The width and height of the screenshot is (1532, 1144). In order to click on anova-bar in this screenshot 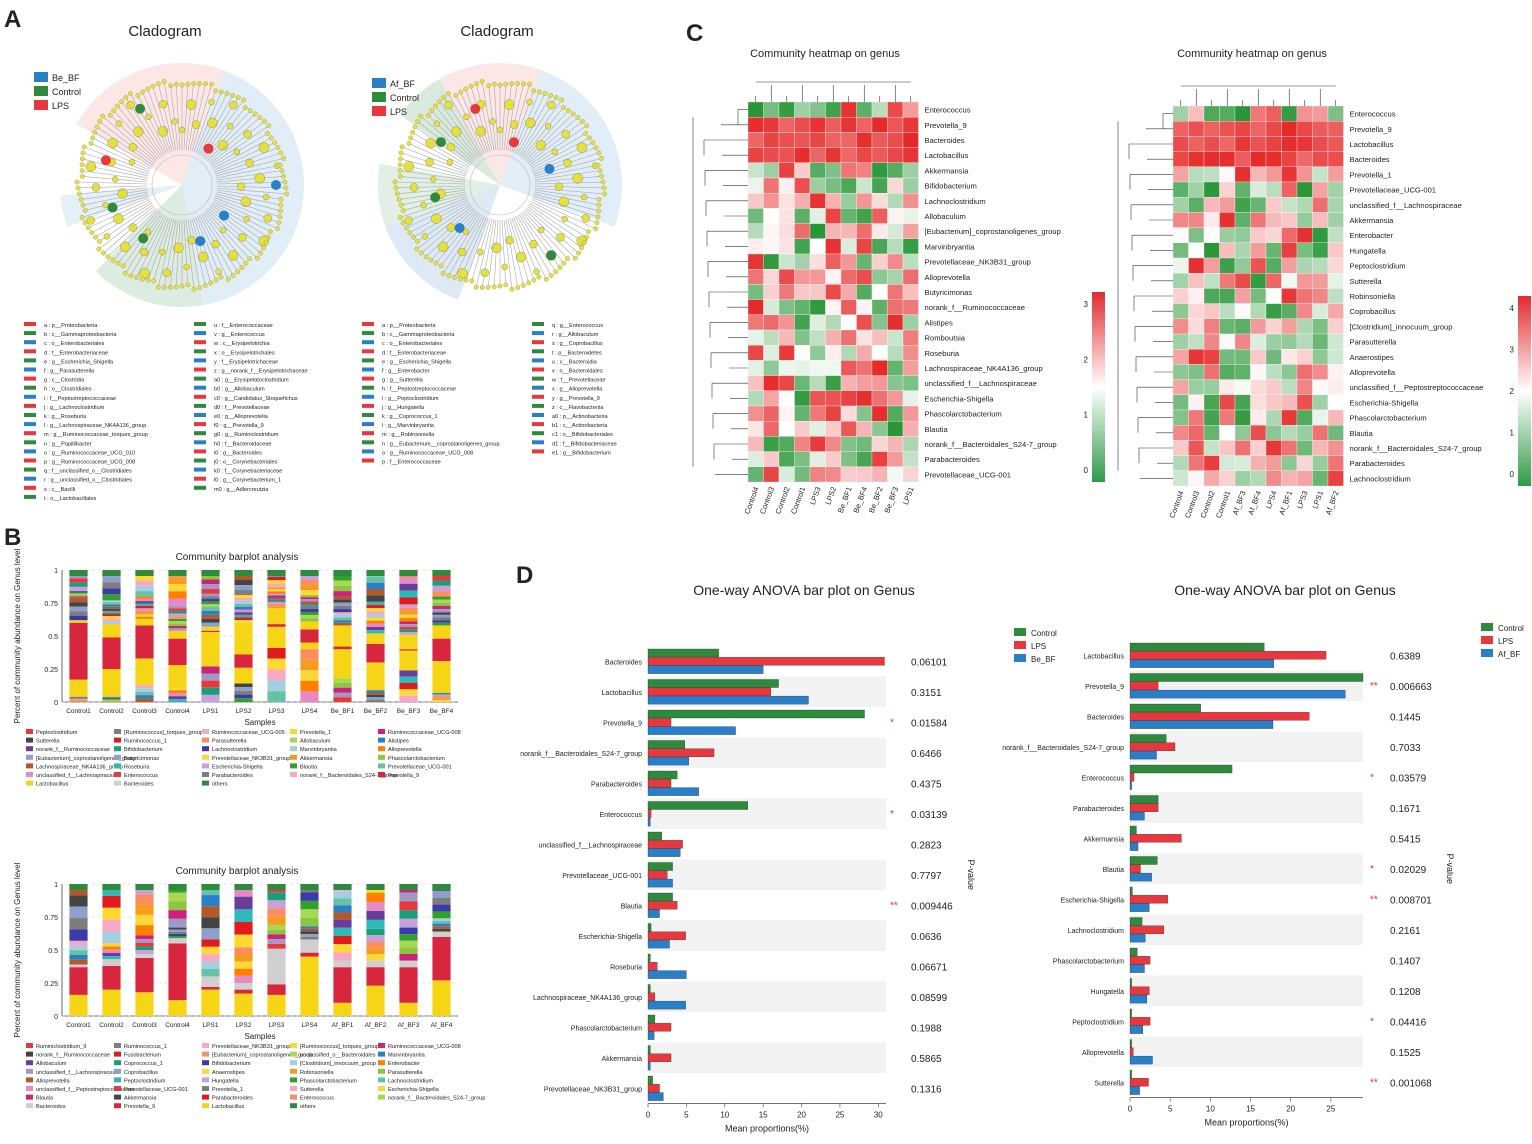, I will do `click(649, 822)`.